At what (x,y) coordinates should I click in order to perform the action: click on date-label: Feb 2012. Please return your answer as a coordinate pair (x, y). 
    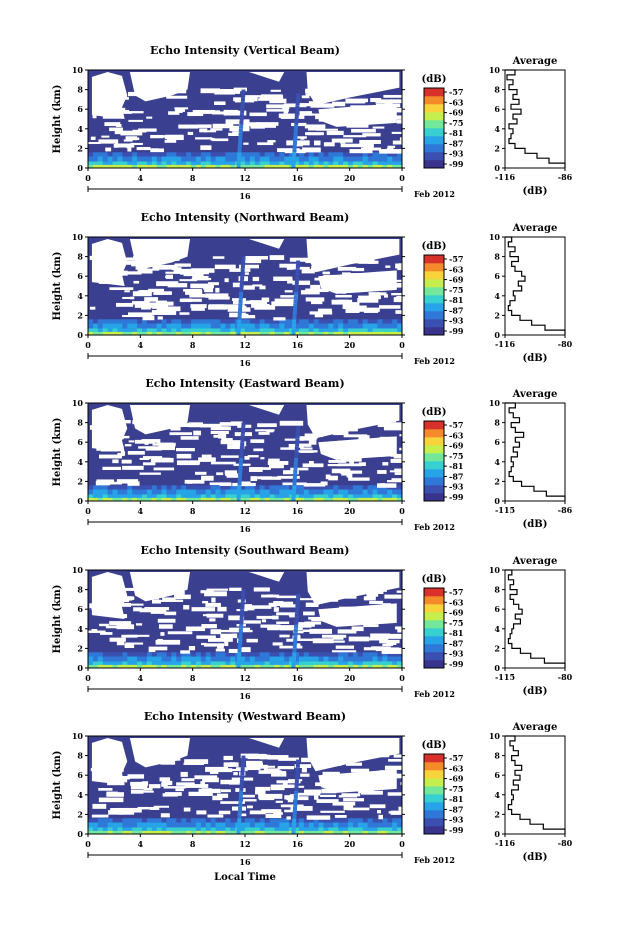
    Looking at the image, I should click on (434, 694).